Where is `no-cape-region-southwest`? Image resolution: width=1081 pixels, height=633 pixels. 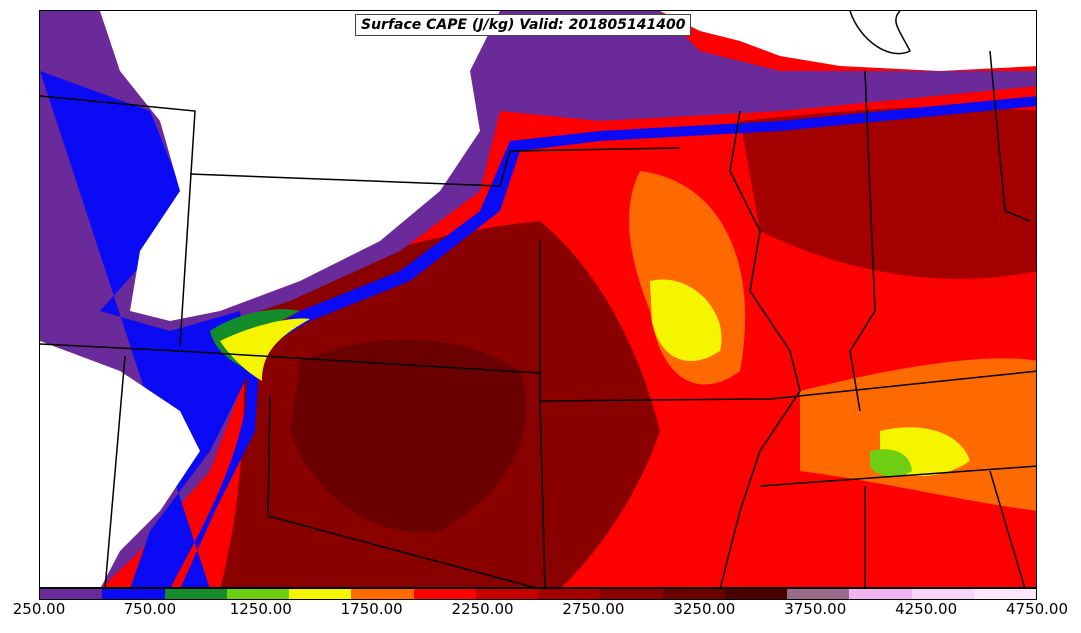 no-cape-region-southwest is located at coordinates (120, 464).